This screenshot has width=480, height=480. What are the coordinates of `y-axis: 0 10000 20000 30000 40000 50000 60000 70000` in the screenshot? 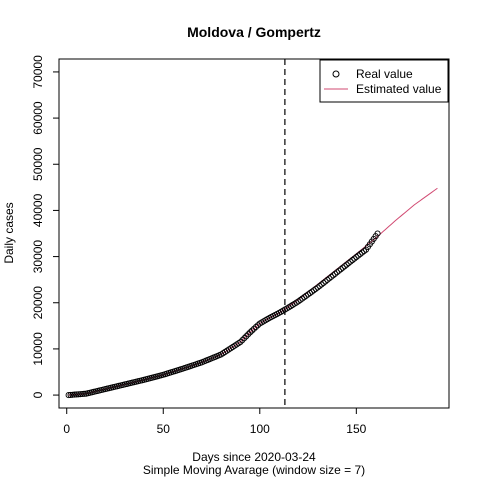 It's located at (45, 226).